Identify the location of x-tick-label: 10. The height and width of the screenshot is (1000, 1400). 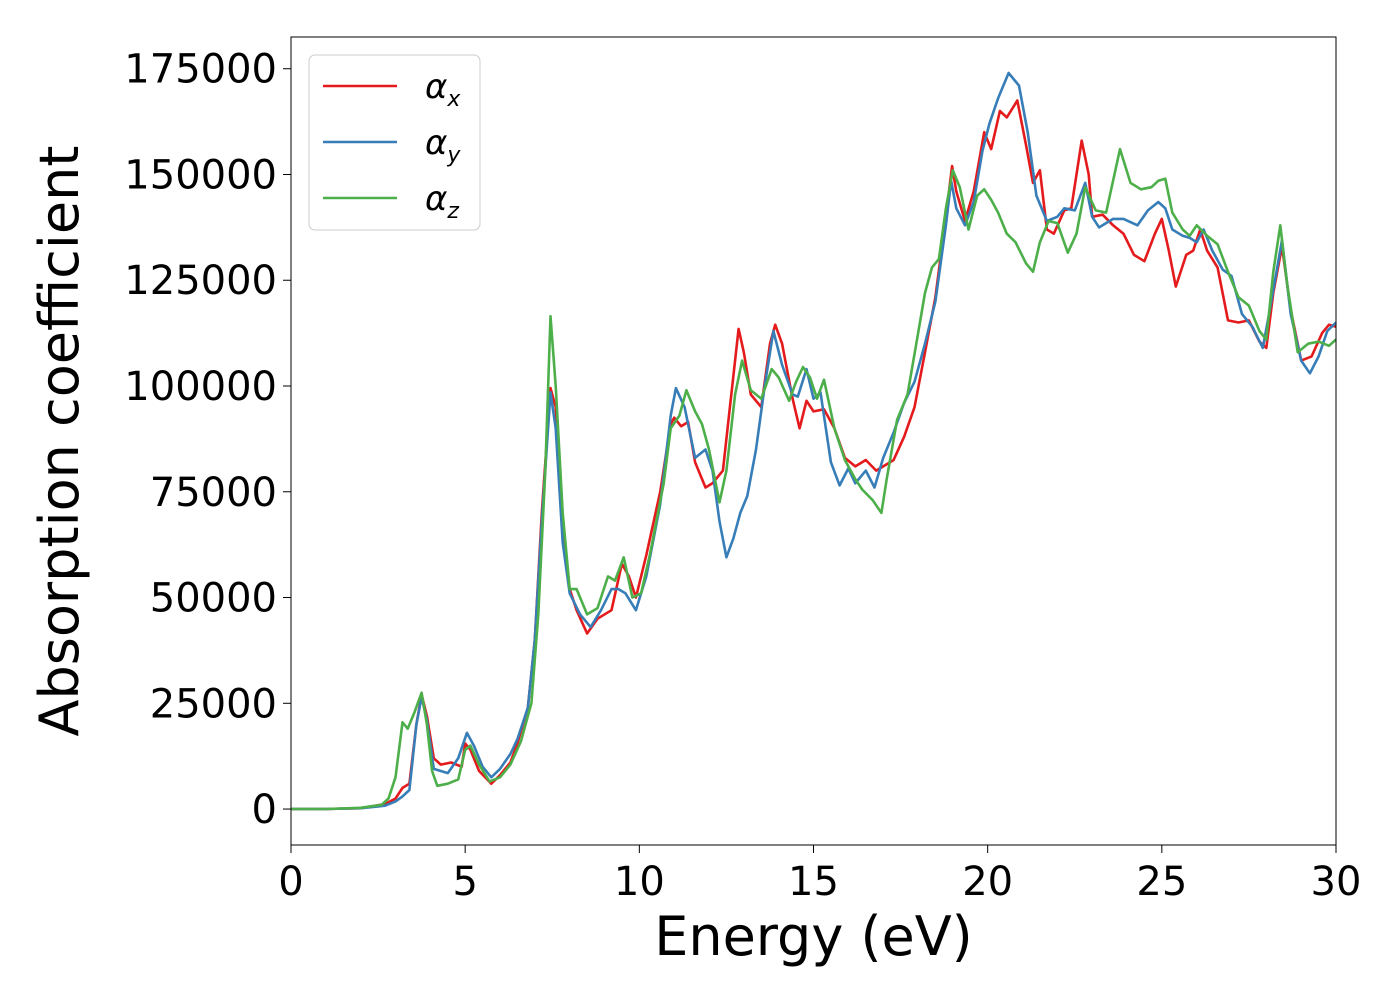
(639, 882).